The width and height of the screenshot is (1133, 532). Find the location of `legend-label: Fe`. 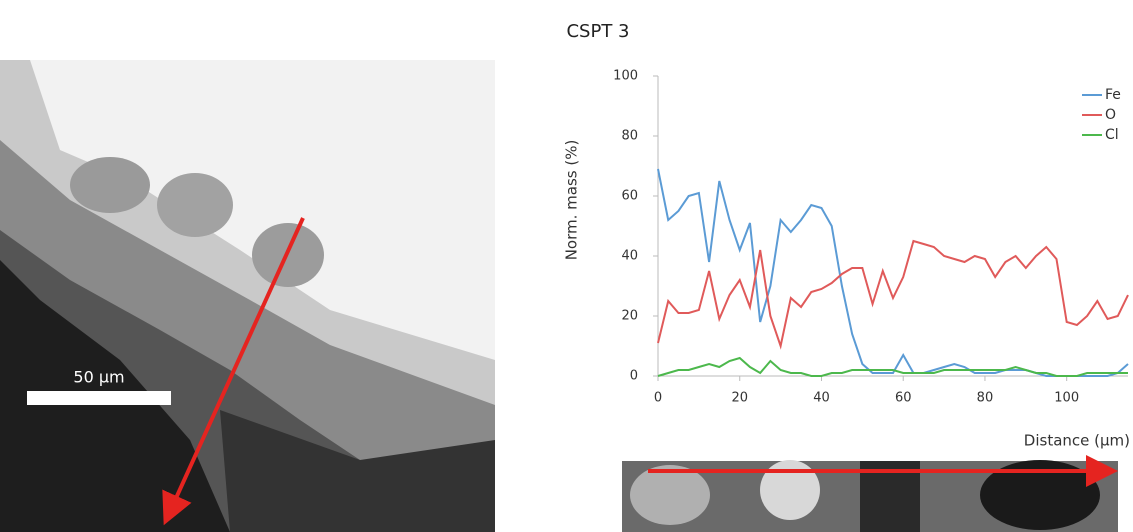

legend-label: Fe is located at coordinates (1113, 95).